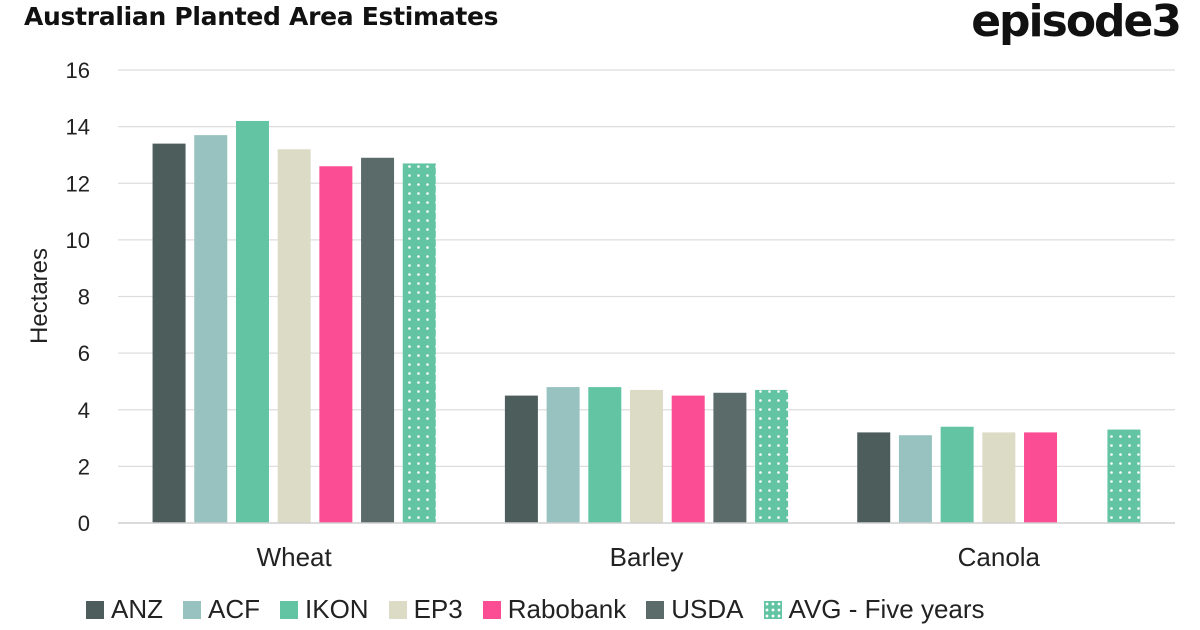  What do you see at coordinates (336, 344) in the screenshot?
I see `bar-rabobank-wheat` at bounding box center [336, 344].